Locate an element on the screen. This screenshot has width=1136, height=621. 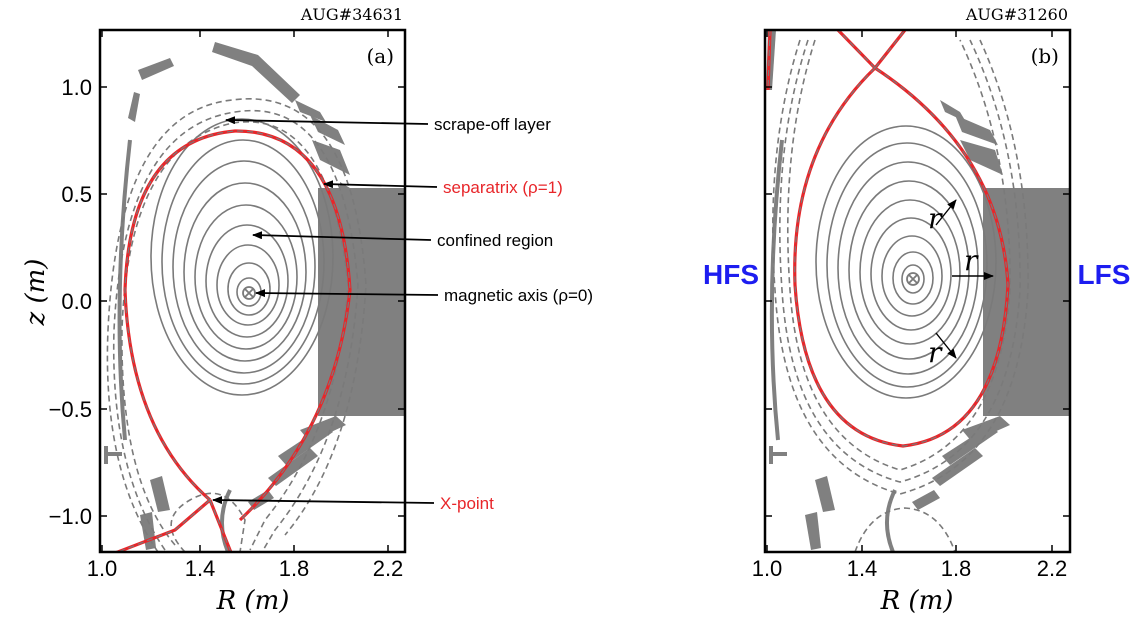
divertor-post-b is located at coordinates (771, 455).